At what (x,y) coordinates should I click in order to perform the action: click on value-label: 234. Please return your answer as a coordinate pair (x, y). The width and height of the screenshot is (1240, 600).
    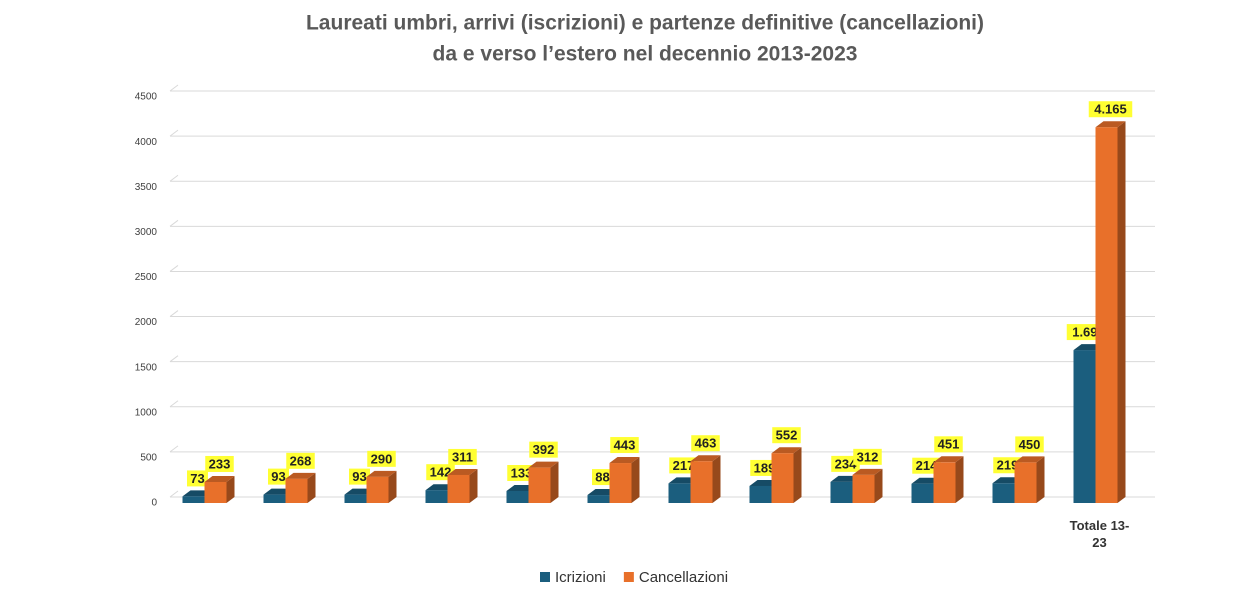
    Looking at the image, I should click on (846, 463).